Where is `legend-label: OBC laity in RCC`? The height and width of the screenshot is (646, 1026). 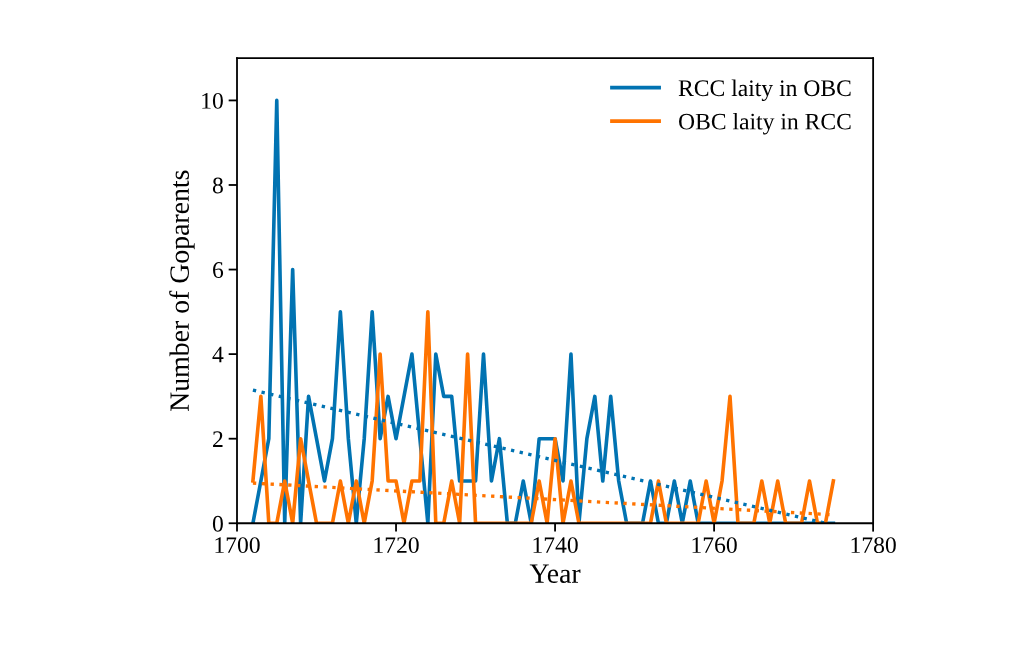
legend-label: OBC laity in RCC is located at coordinates (765, 123).